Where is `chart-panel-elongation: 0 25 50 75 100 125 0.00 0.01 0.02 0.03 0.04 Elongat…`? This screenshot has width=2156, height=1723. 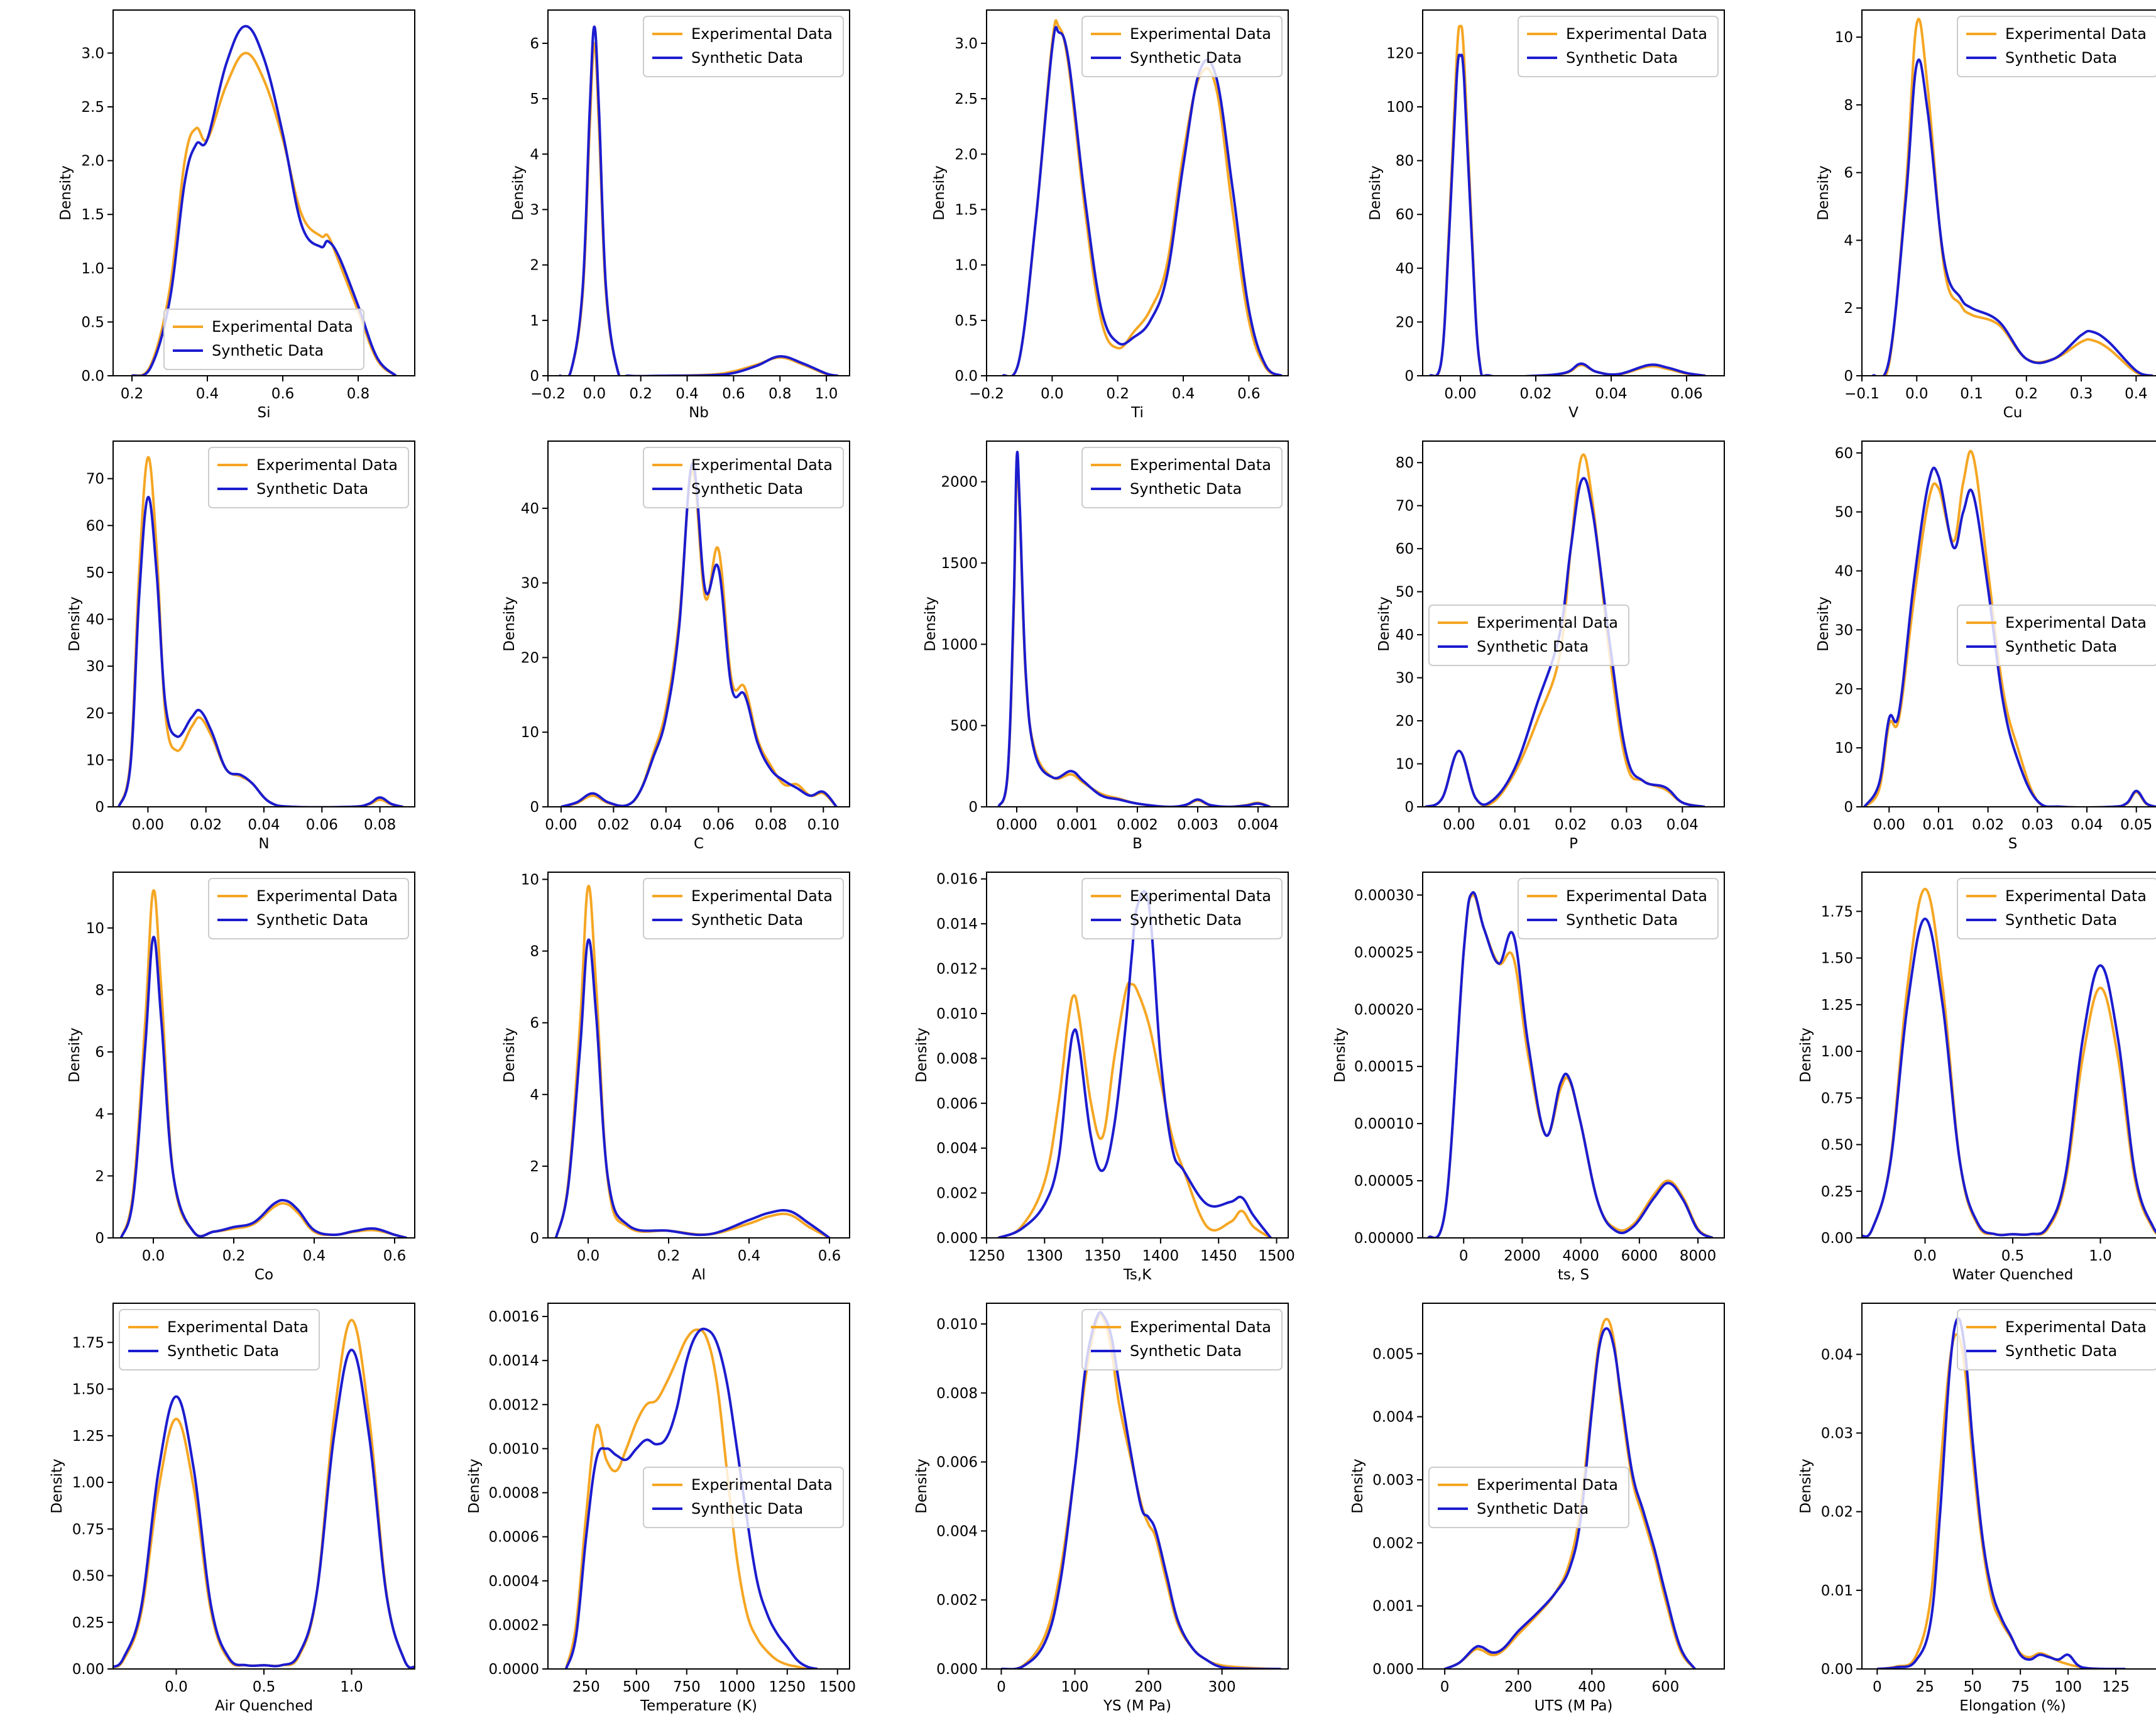 chart-panel-elongation: 0 25 50 75 100 125 0.00 0.01 0.02 0.03 0.04 Elongat… is located at coordinates (1962, 1508).